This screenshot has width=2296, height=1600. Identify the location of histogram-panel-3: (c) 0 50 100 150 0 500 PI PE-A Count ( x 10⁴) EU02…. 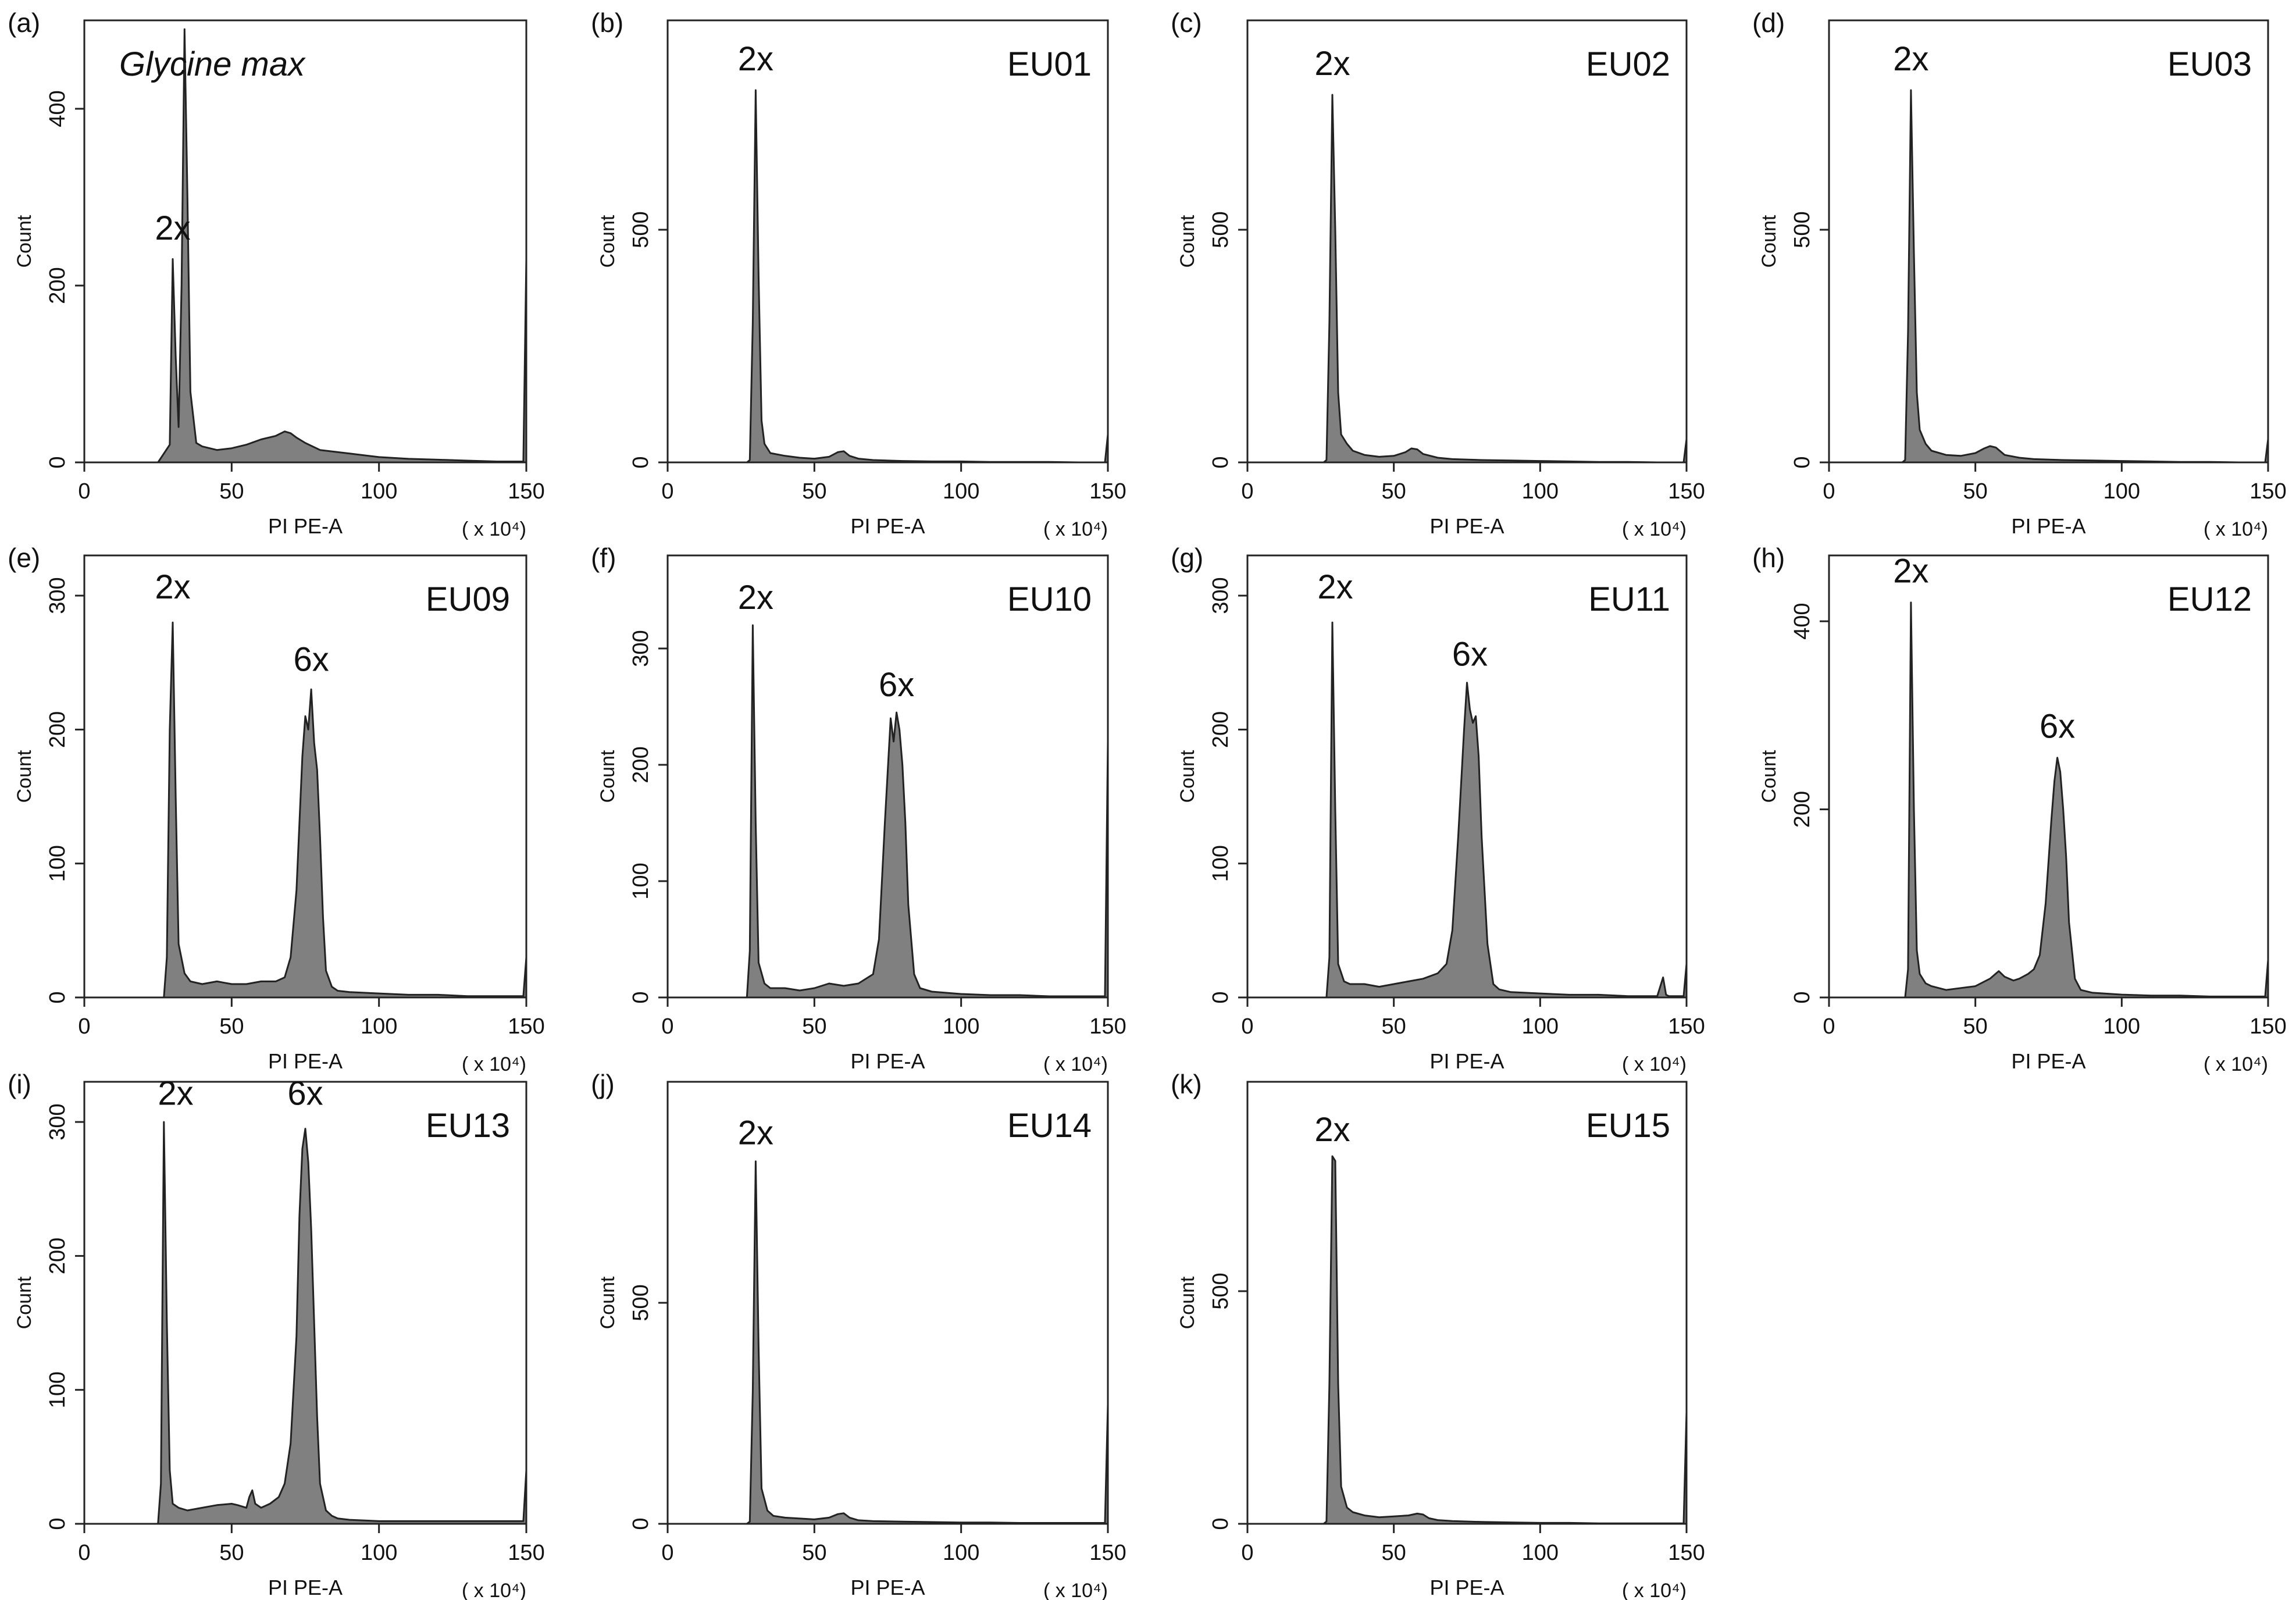
(1438, 274).